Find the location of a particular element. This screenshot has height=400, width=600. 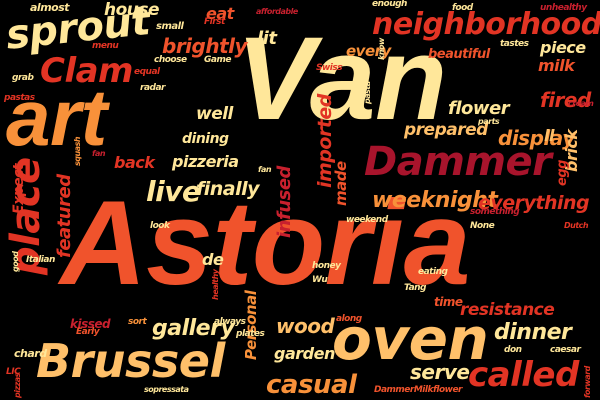

word-good: good is located at coordinates (15, 261).